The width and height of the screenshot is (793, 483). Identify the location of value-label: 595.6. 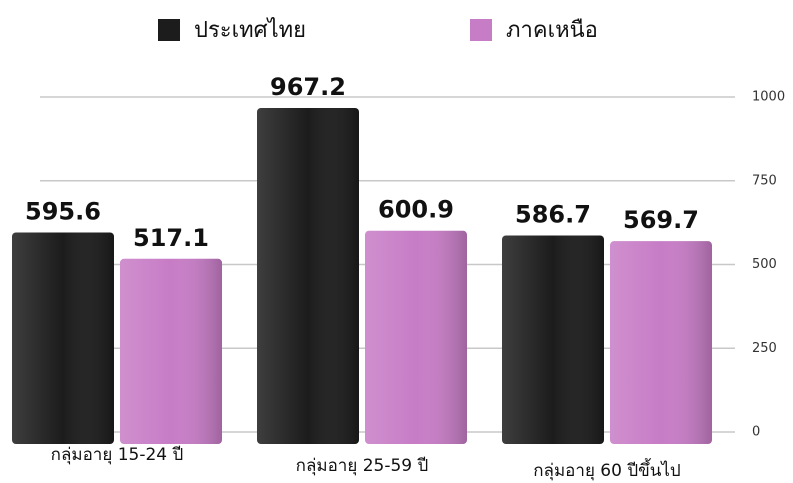
(63, 211).